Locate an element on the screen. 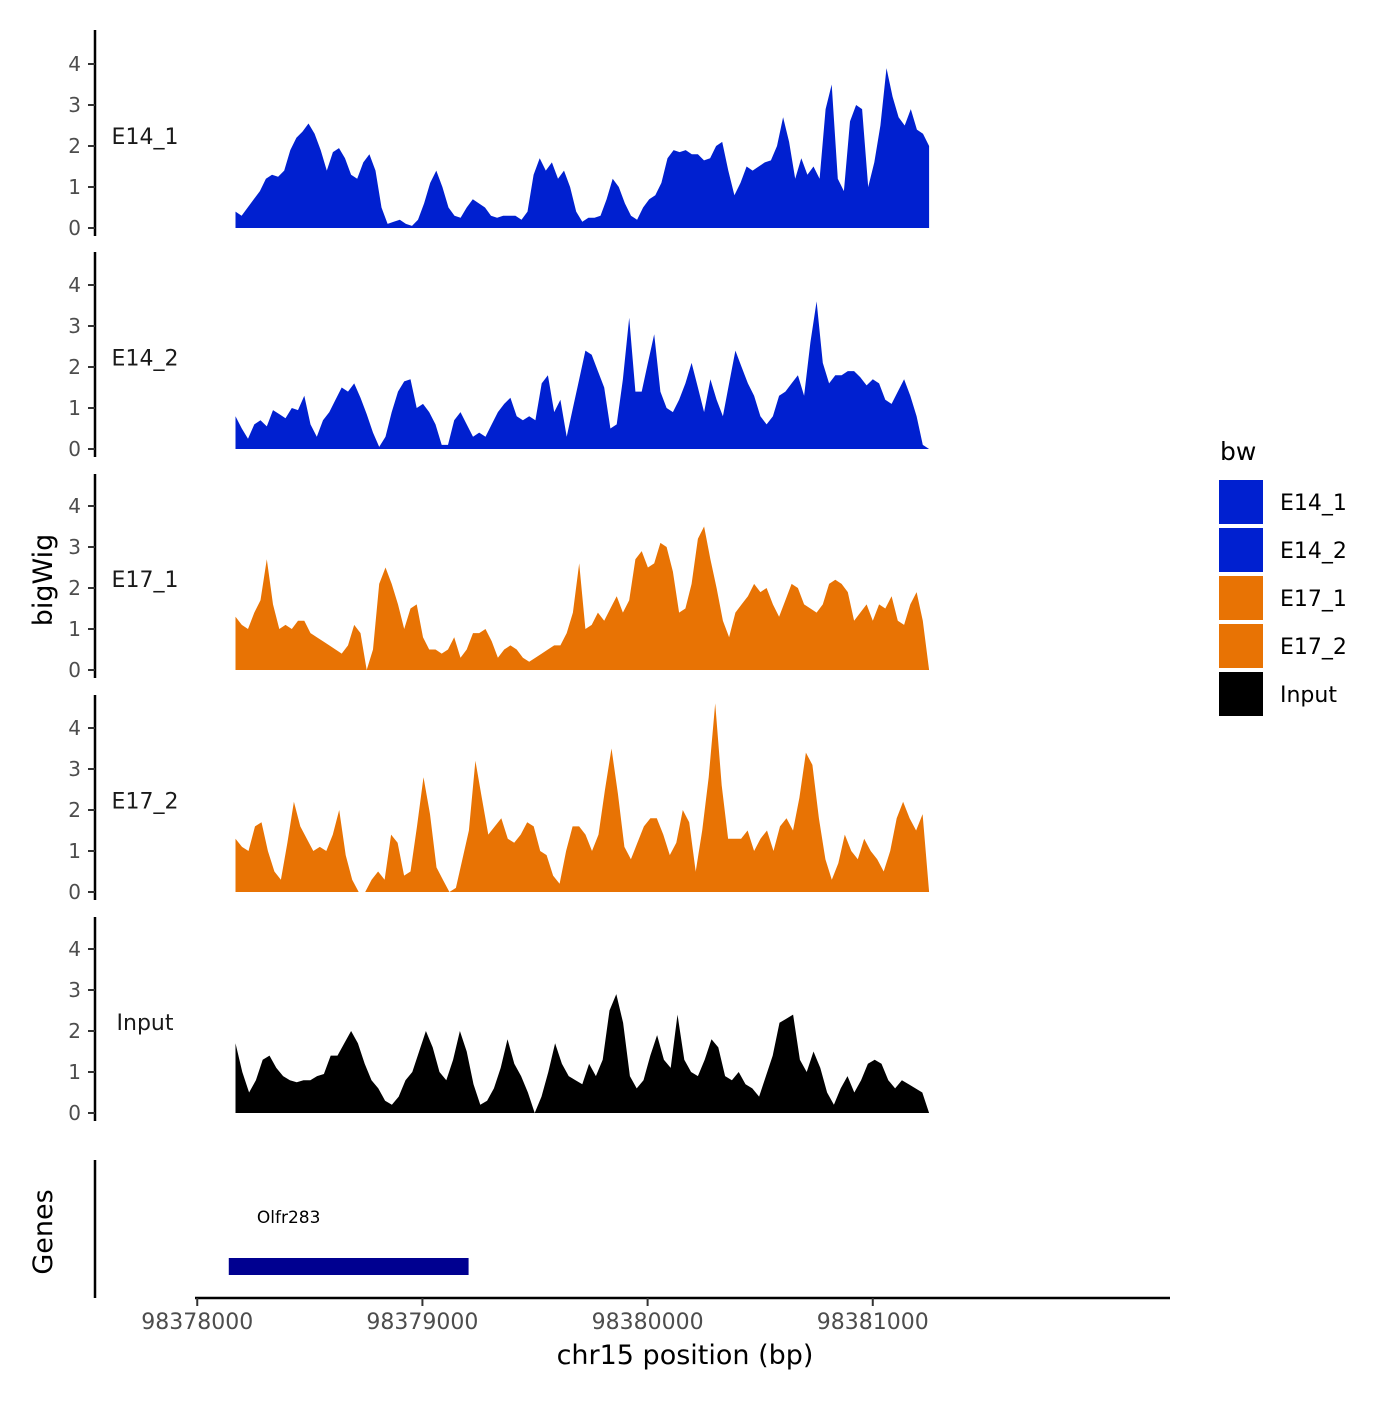 The image size is (1400, 1404). legend: E14_1 E14_2 E17_1 E17_2 Input is located at coordinates (1283, 598).